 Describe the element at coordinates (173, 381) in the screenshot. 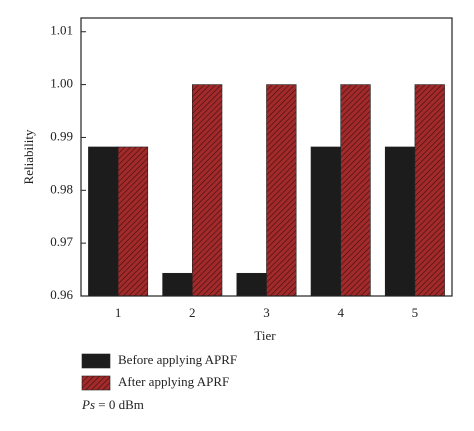

I see `legend-label: After applying APRF` at that location.